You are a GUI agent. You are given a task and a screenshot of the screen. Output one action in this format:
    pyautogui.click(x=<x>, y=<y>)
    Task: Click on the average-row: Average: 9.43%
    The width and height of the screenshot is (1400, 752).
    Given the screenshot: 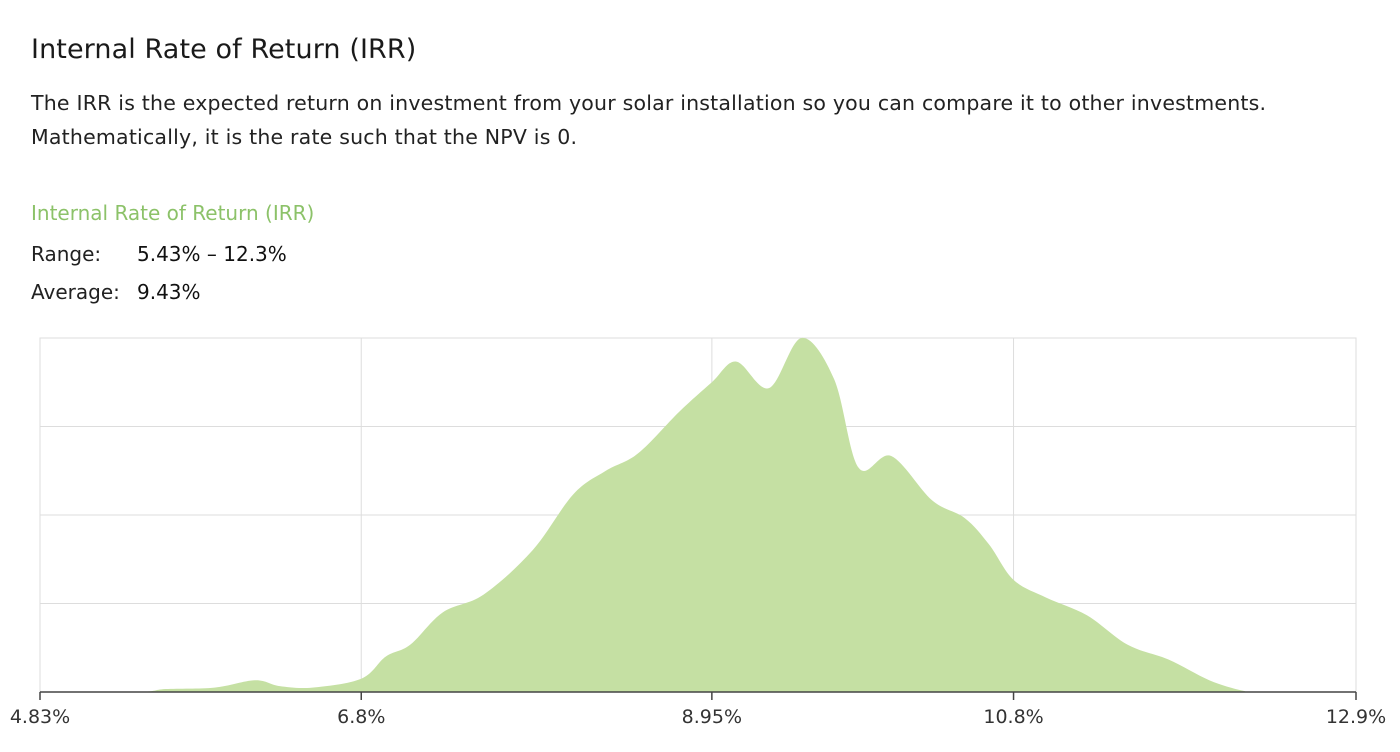 What is the action you would take?
    pyautogui.click(x=116, y=292)
    